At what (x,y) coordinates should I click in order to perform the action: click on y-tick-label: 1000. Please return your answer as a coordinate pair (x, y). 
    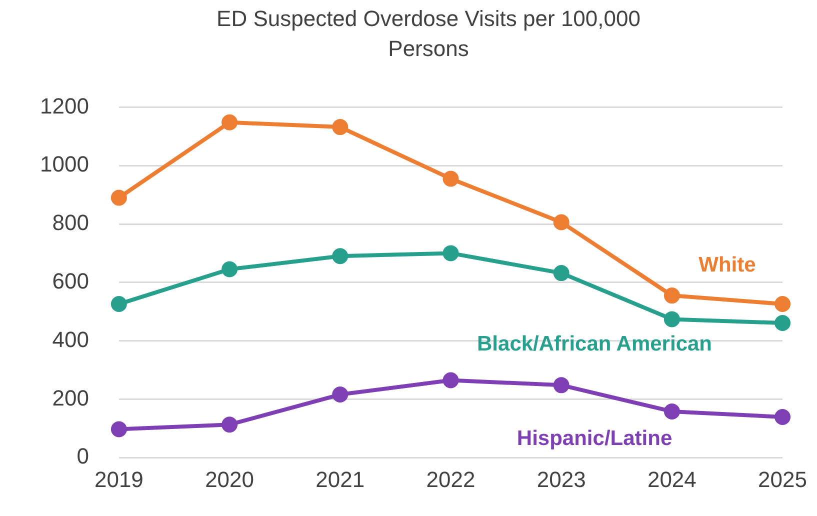
    Looking at the image, I should click on (64, 164).